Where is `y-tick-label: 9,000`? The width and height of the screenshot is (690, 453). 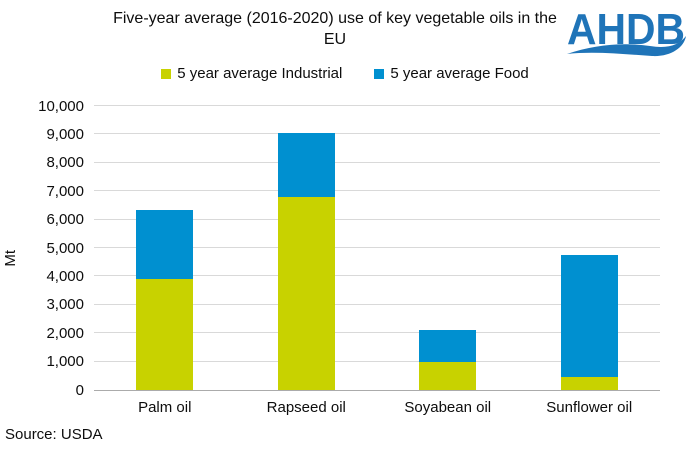 y-tick-label: 9,000 is located at coordinates (65, 134).